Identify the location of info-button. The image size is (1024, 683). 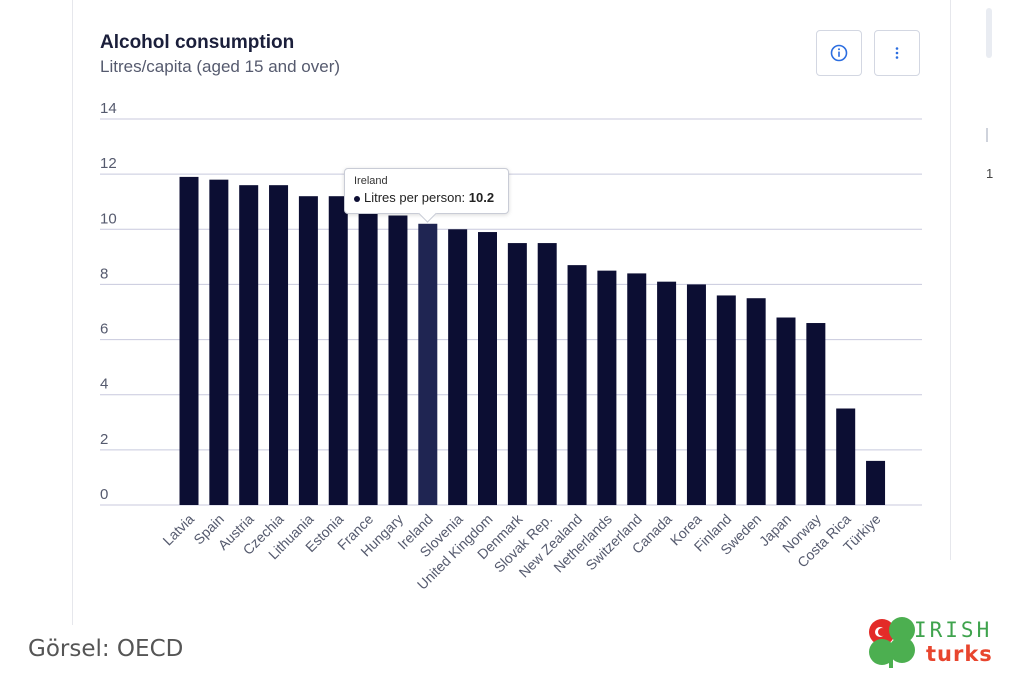
(839, 53).